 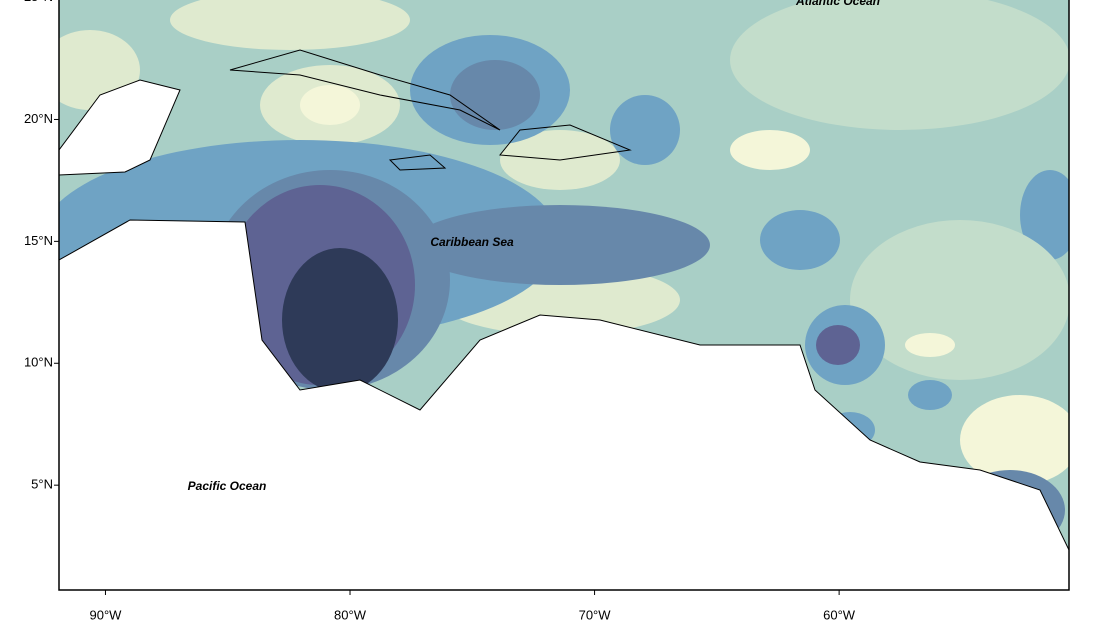 What do you see at coordinates (595, 614) in the screenshot?
I see `x-tick-label: 70°W` at bounding box center [595, 614].